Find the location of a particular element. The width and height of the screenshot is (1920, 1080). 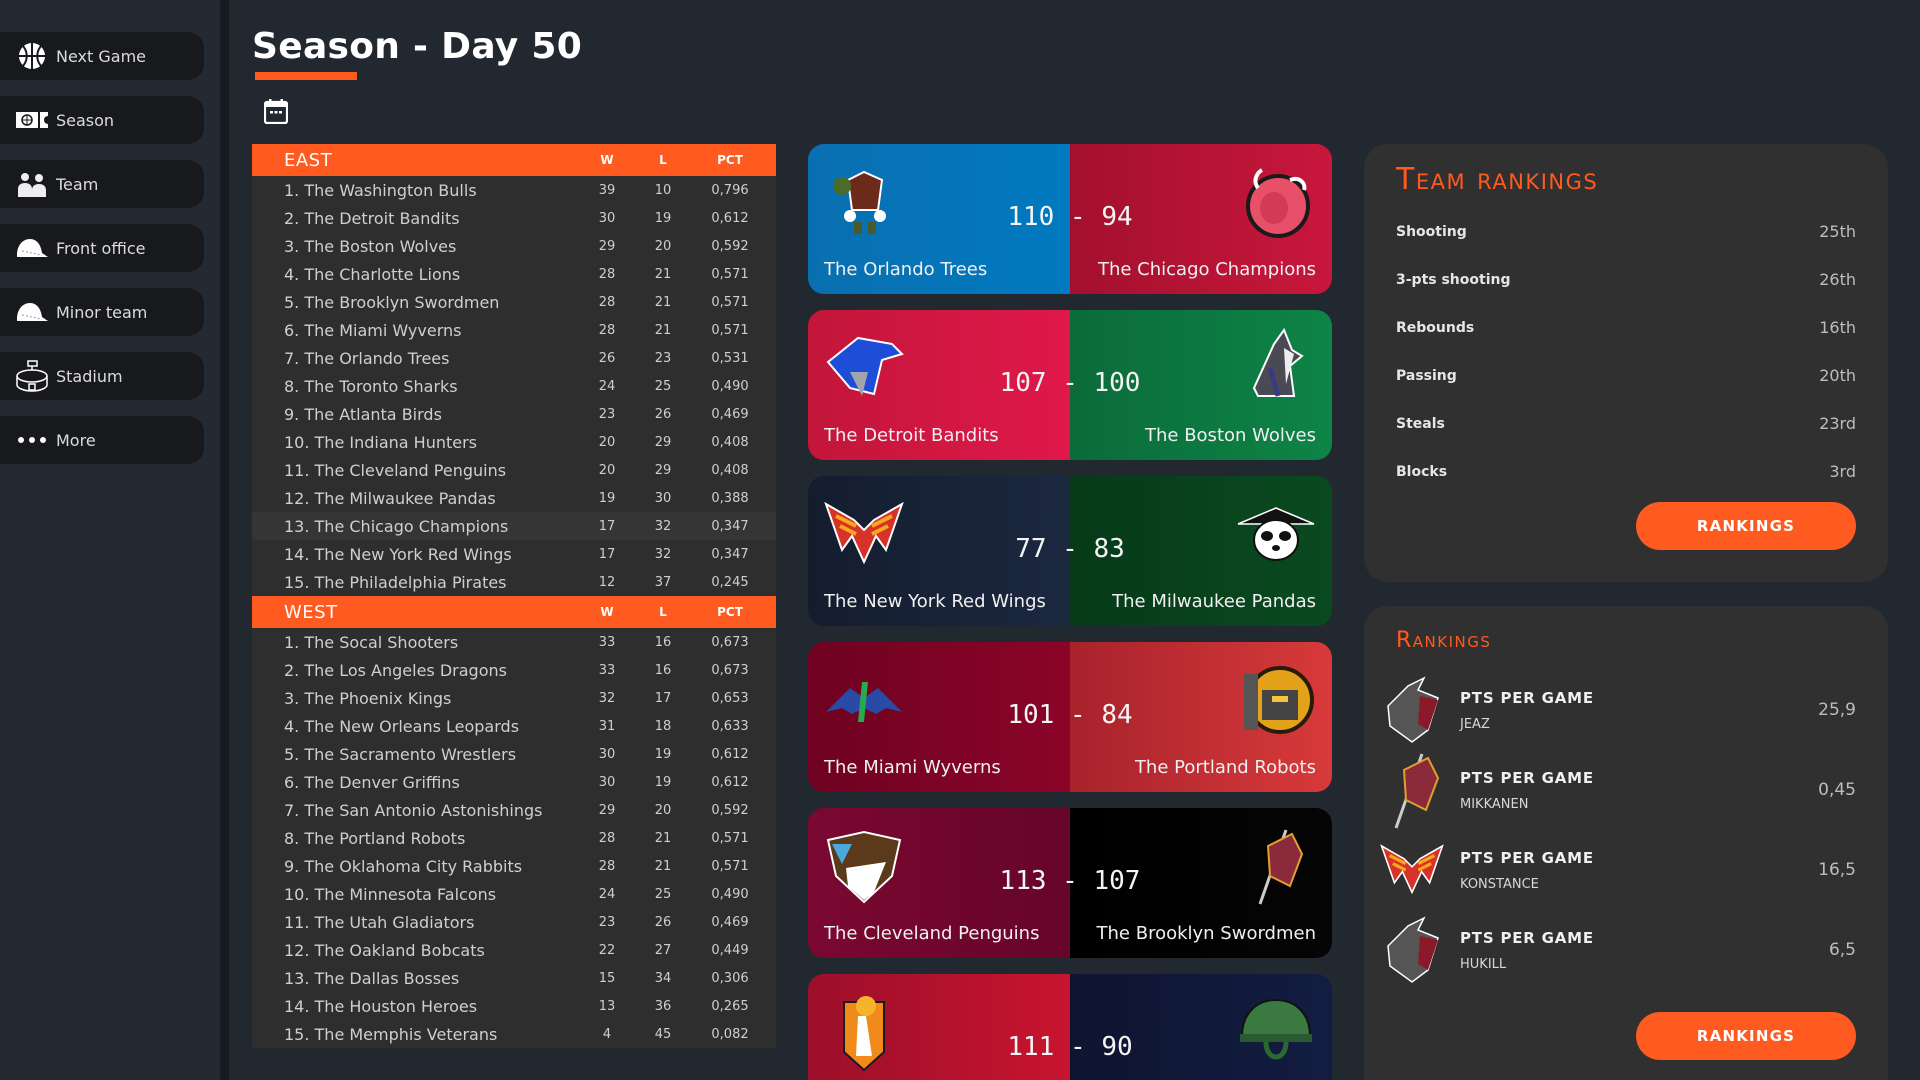

losses: 34 is located at coordinates (663, 978).